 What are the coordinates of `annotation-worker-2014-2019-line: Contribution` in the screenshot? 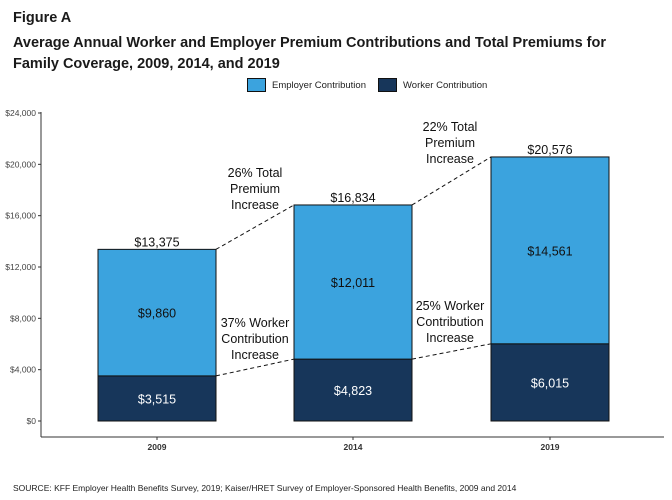 It's located at (449, 322).